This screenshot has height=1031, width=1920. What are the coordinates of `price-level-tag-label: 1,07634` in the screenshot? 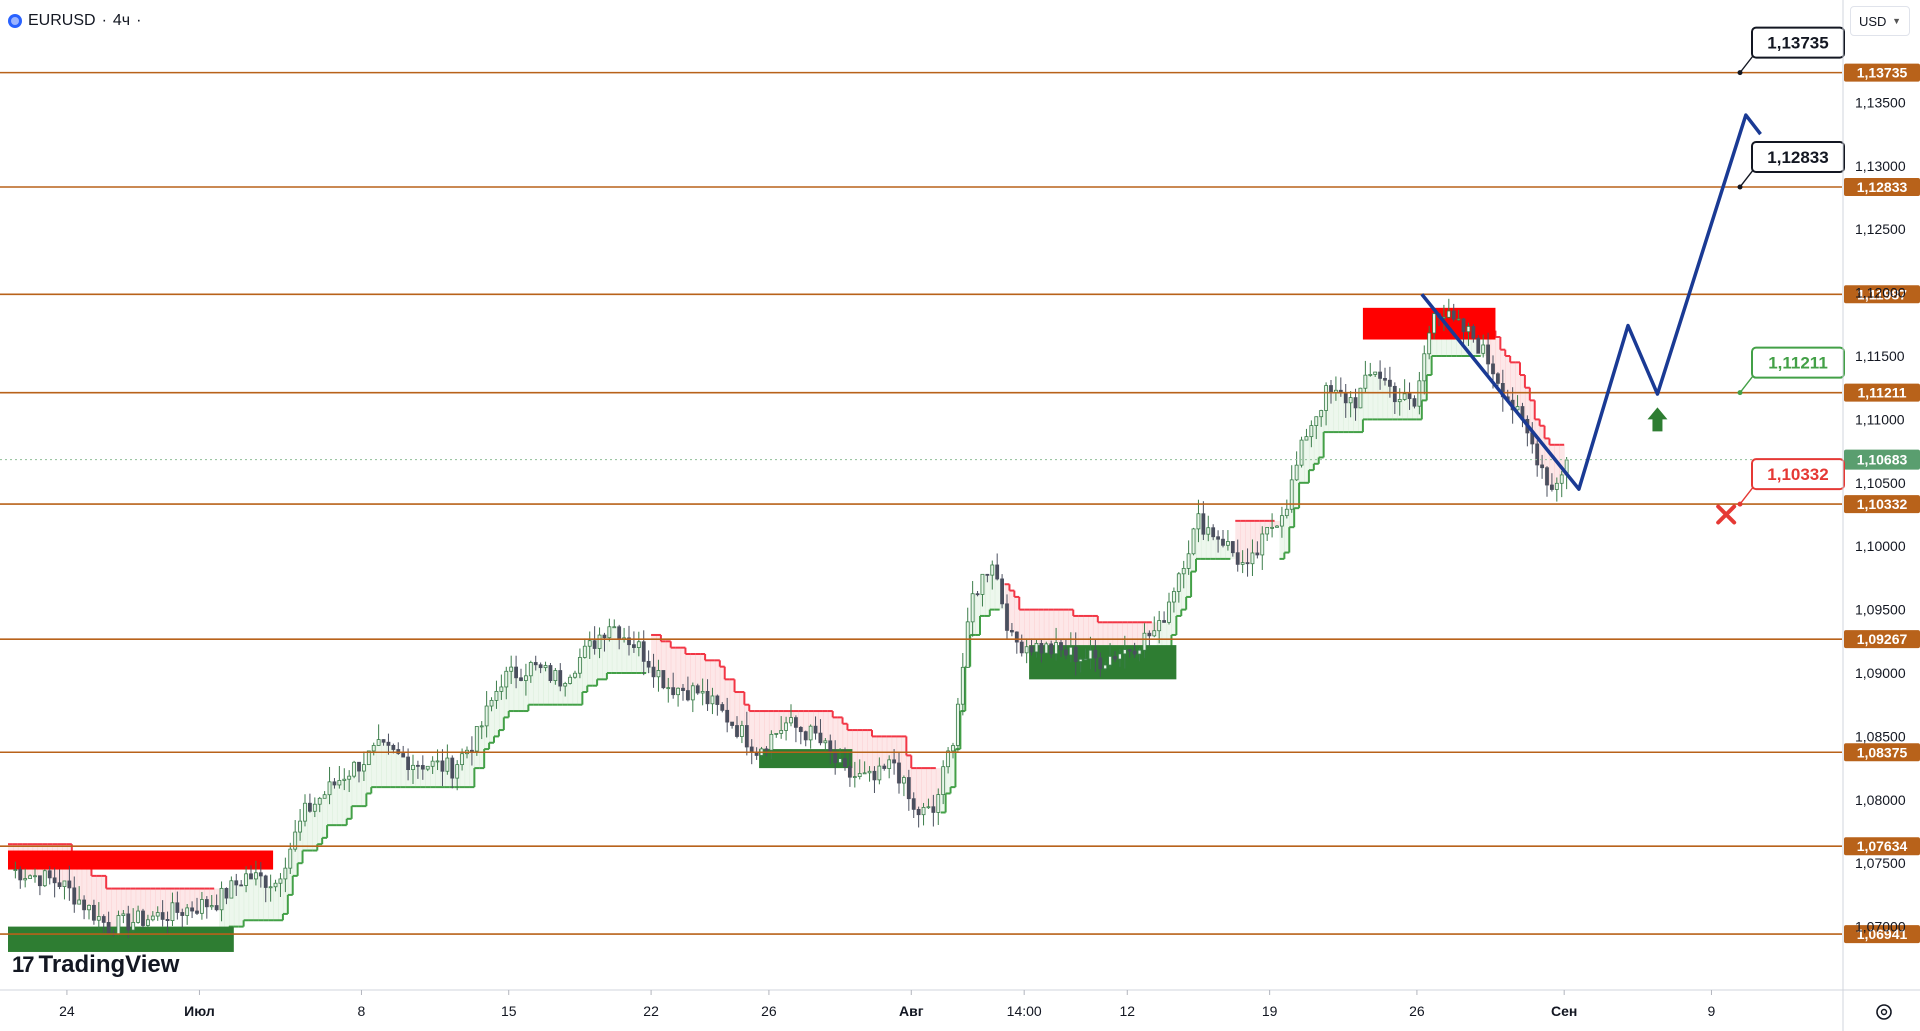 It's located at (1882, 846).